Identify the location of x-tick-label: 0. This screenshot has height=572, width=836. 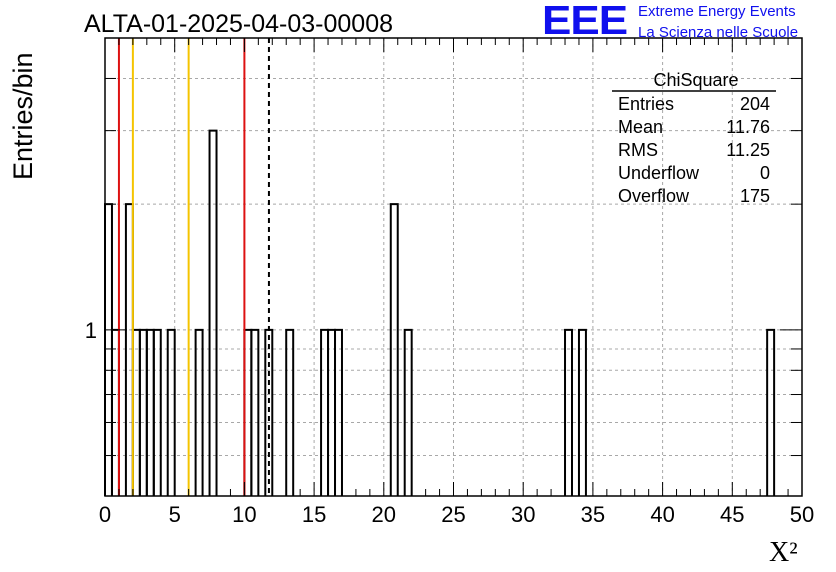
(105, 514).